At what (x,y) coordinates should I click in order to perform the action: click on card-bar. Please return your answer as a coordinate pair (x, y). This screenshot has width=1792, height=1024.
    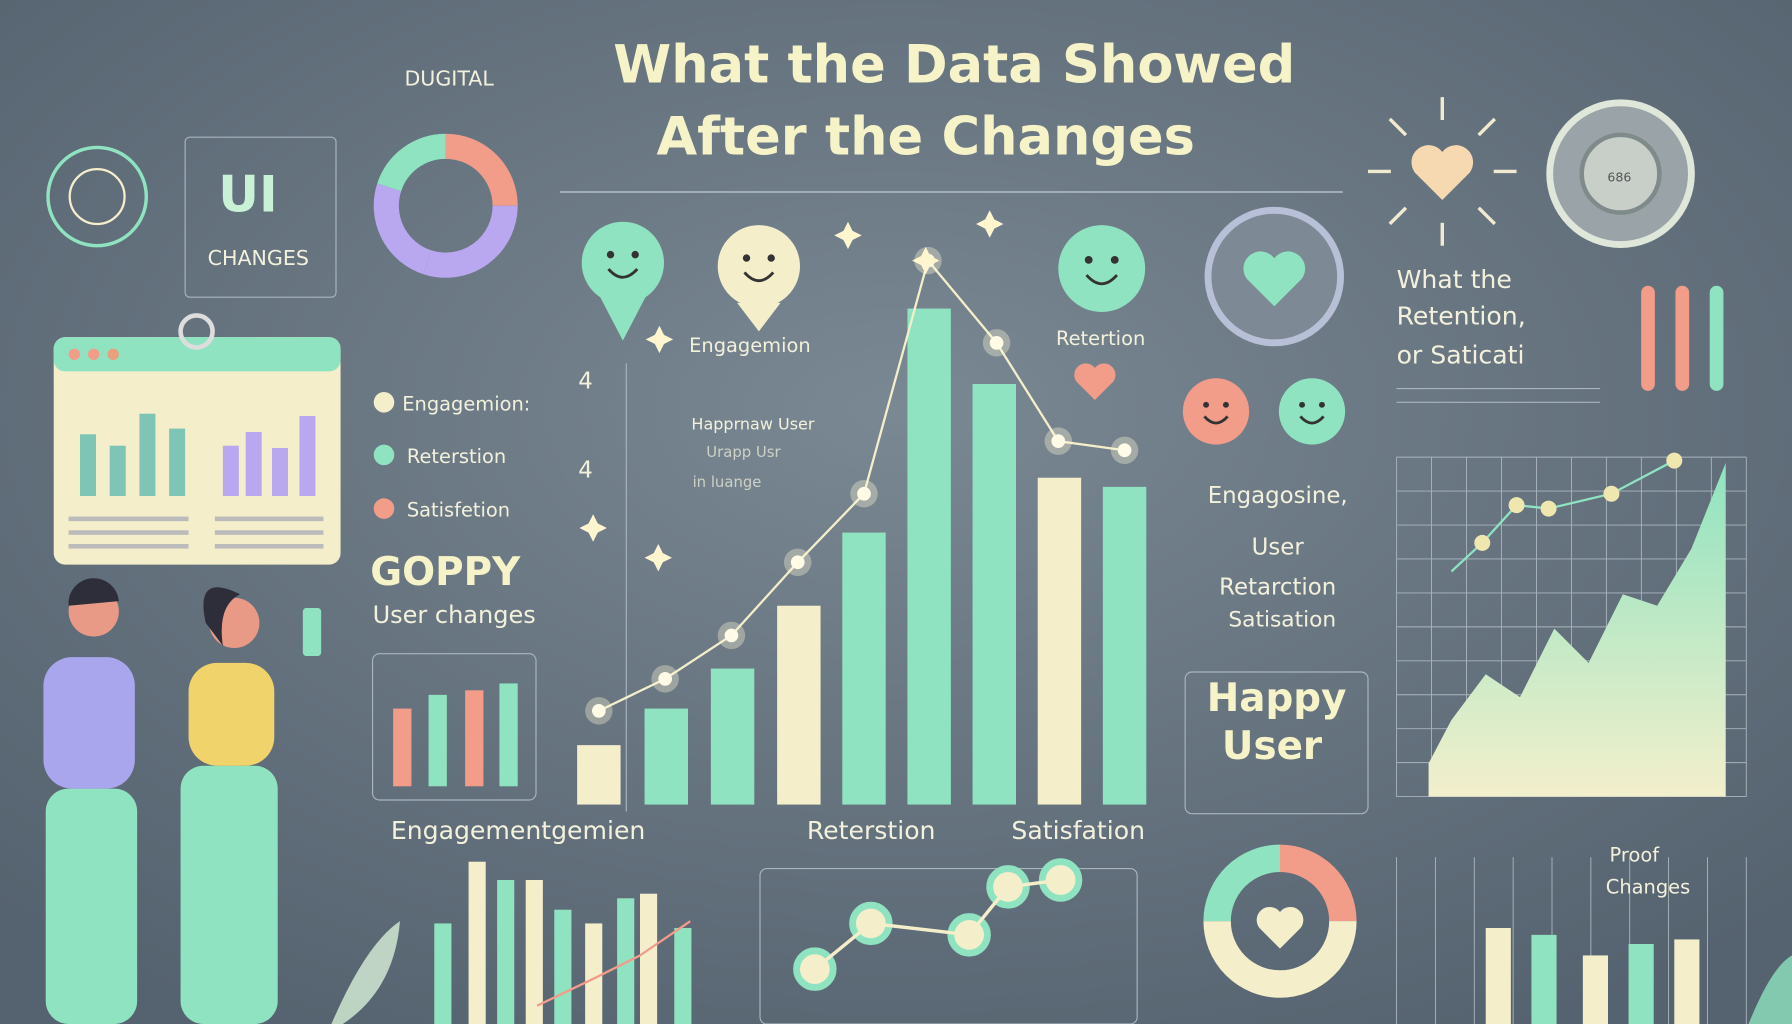
    Looking at the image, I should click on (197, 354).